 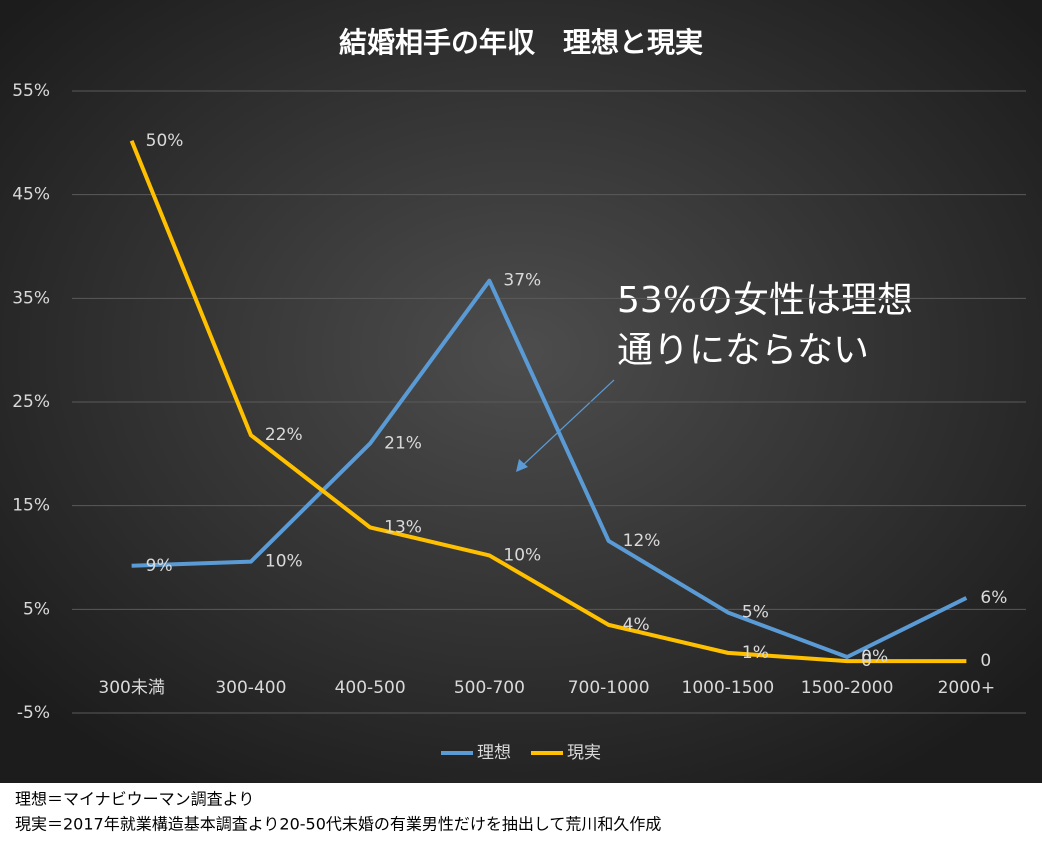 I want to click on x-tick-label: 700-1000, so click(x=609, y=688).